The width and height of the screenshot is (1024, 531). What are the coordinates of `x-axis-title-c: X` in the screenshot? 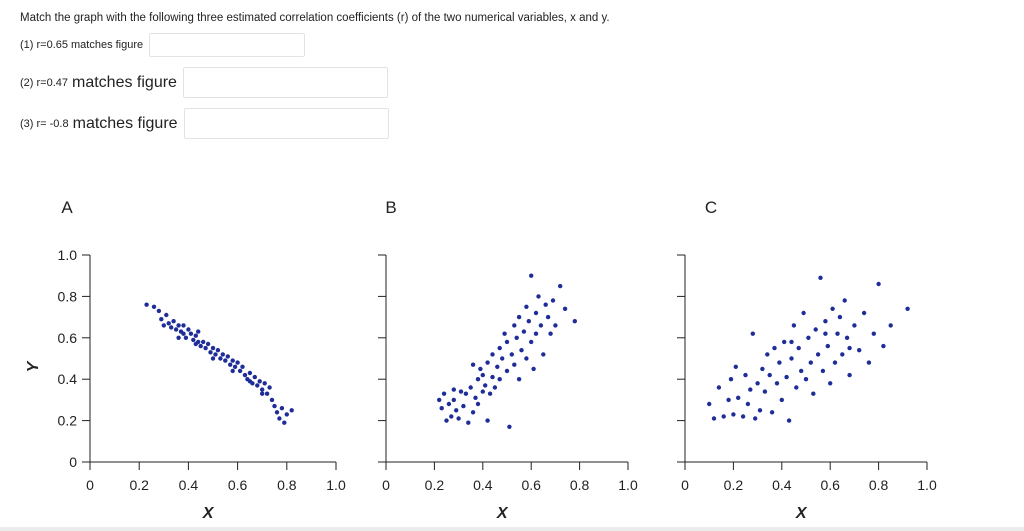 It's located at (801, 513).